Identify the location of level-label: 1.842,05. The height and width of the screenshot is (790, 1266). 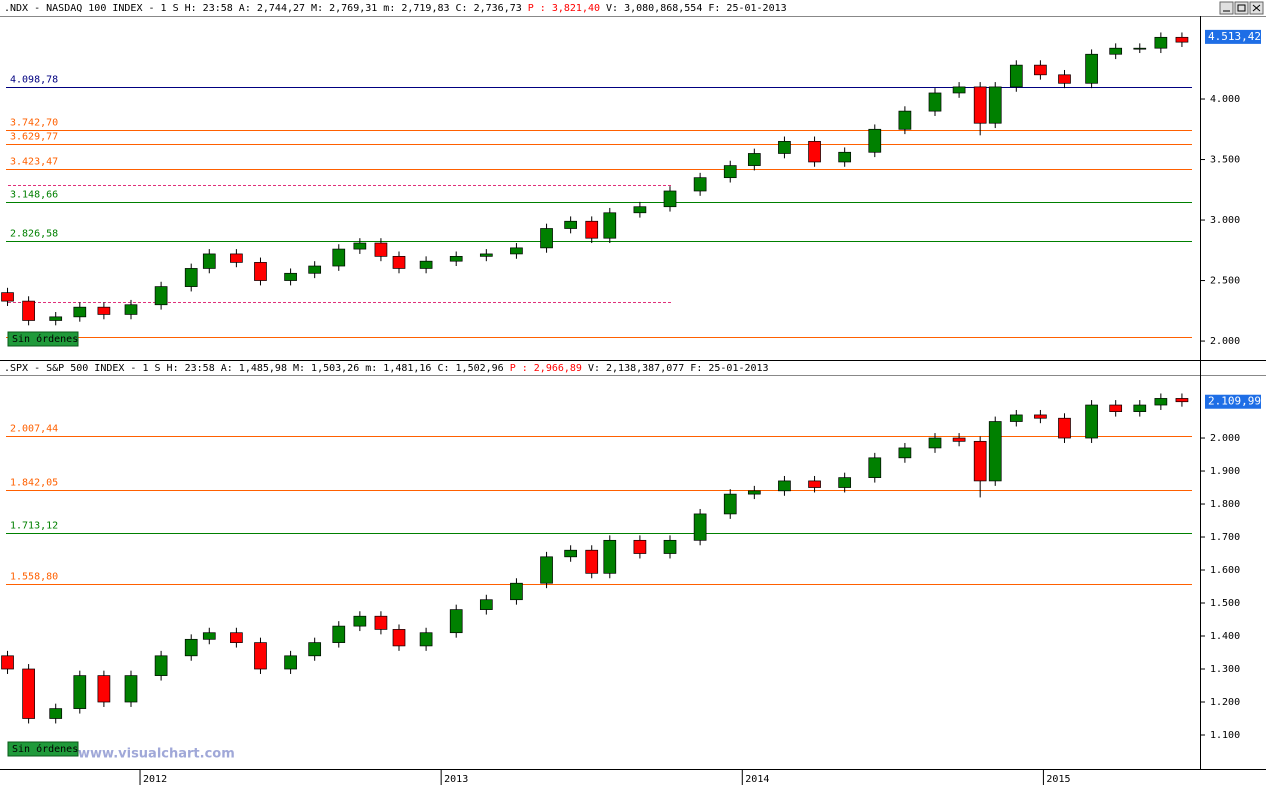
(34, 483).